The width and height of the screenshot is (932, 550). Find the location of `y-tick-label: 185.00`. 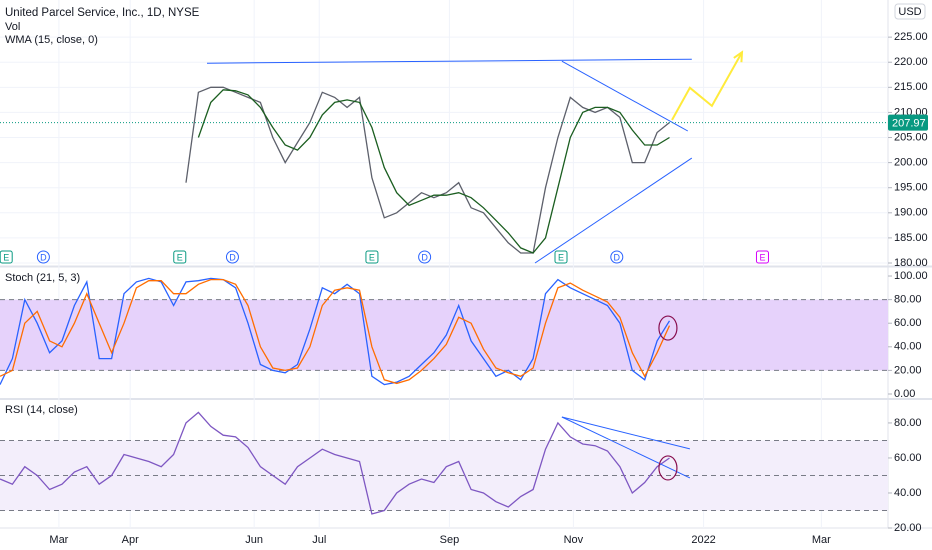

y-tick-label: 185.00 is located at coordinates (911, 238).